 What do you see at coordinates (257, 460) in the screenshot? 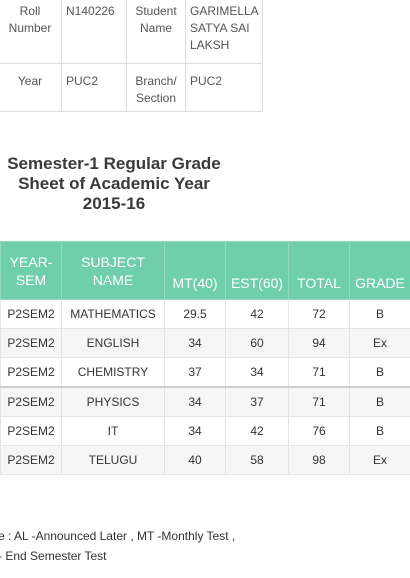
I see `cell-est: 58` at bounding box center [257, 460].